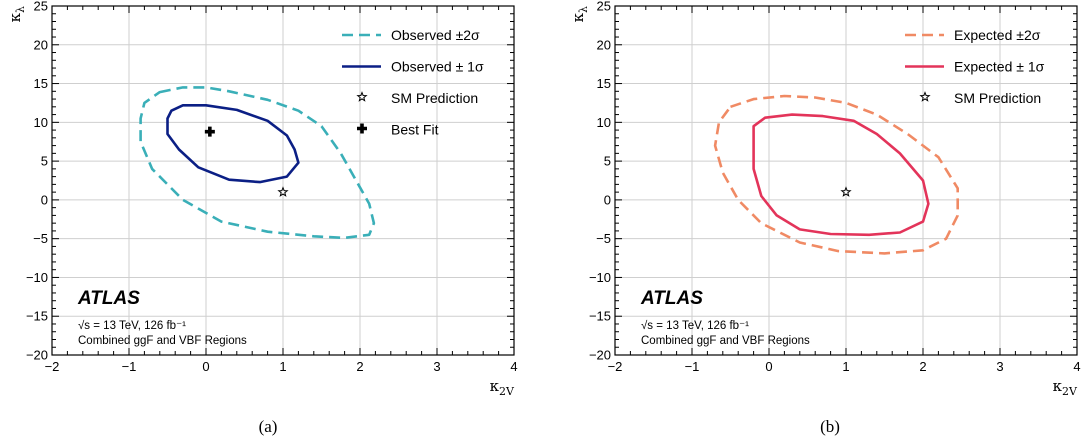  What do you see at coordinates (362, 128) in the screenshot?
I see `legend-plus-marker` at bounding box center [362, 128].